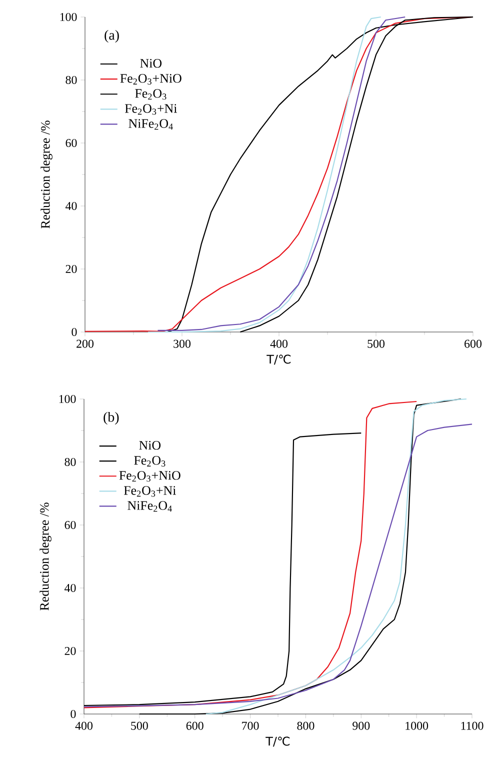 The image size is (489, 768). Describe the element at coordinates (250, 726) in the screenshot. I see `x-tick-label: 700` at that location.